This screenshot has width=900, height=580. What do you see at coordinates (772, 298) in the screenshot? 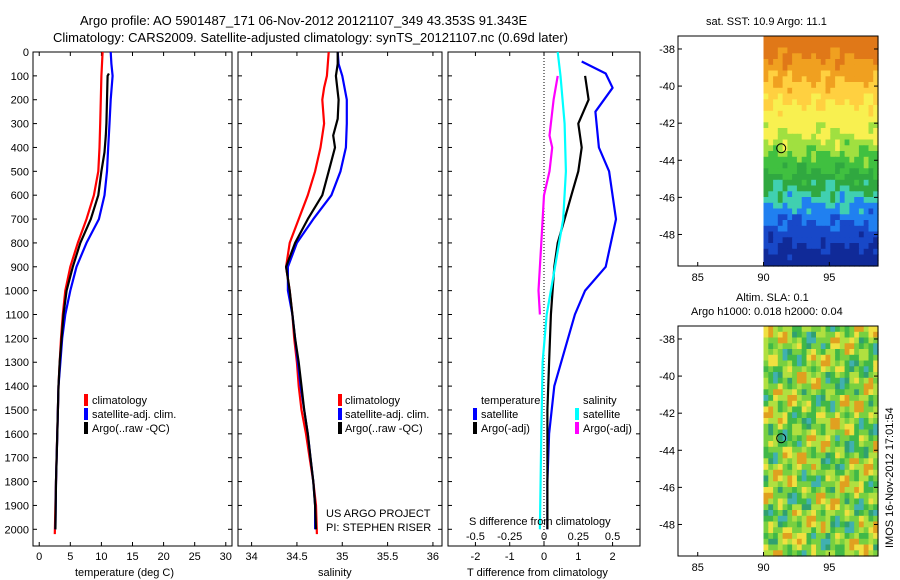
I see `sla-map-title-1: Altim. SLA: 0.1` at bounding box center [772, 298].